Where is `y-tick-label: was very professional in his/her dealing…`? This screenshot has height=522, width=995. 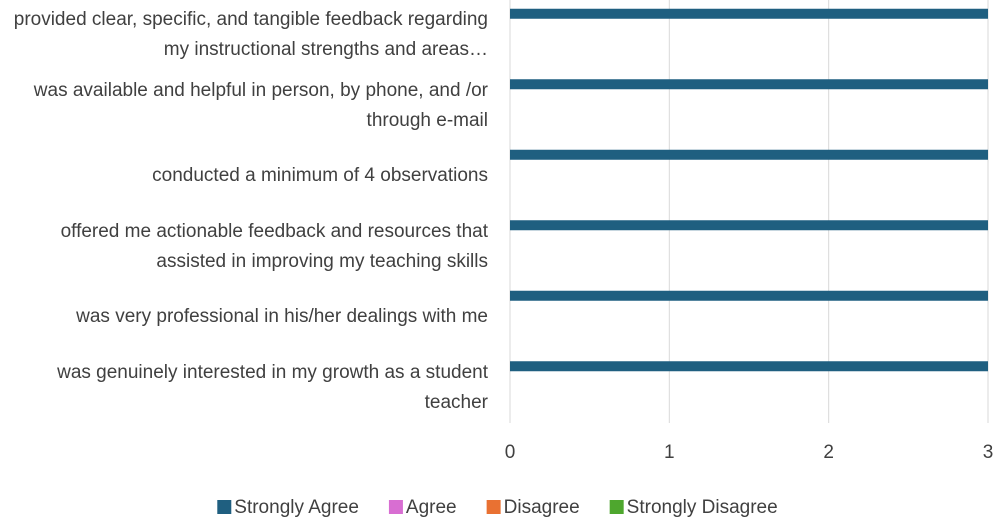
y-tick-label: was very professional in his/her dealing… is located at coordinates (282, 317).